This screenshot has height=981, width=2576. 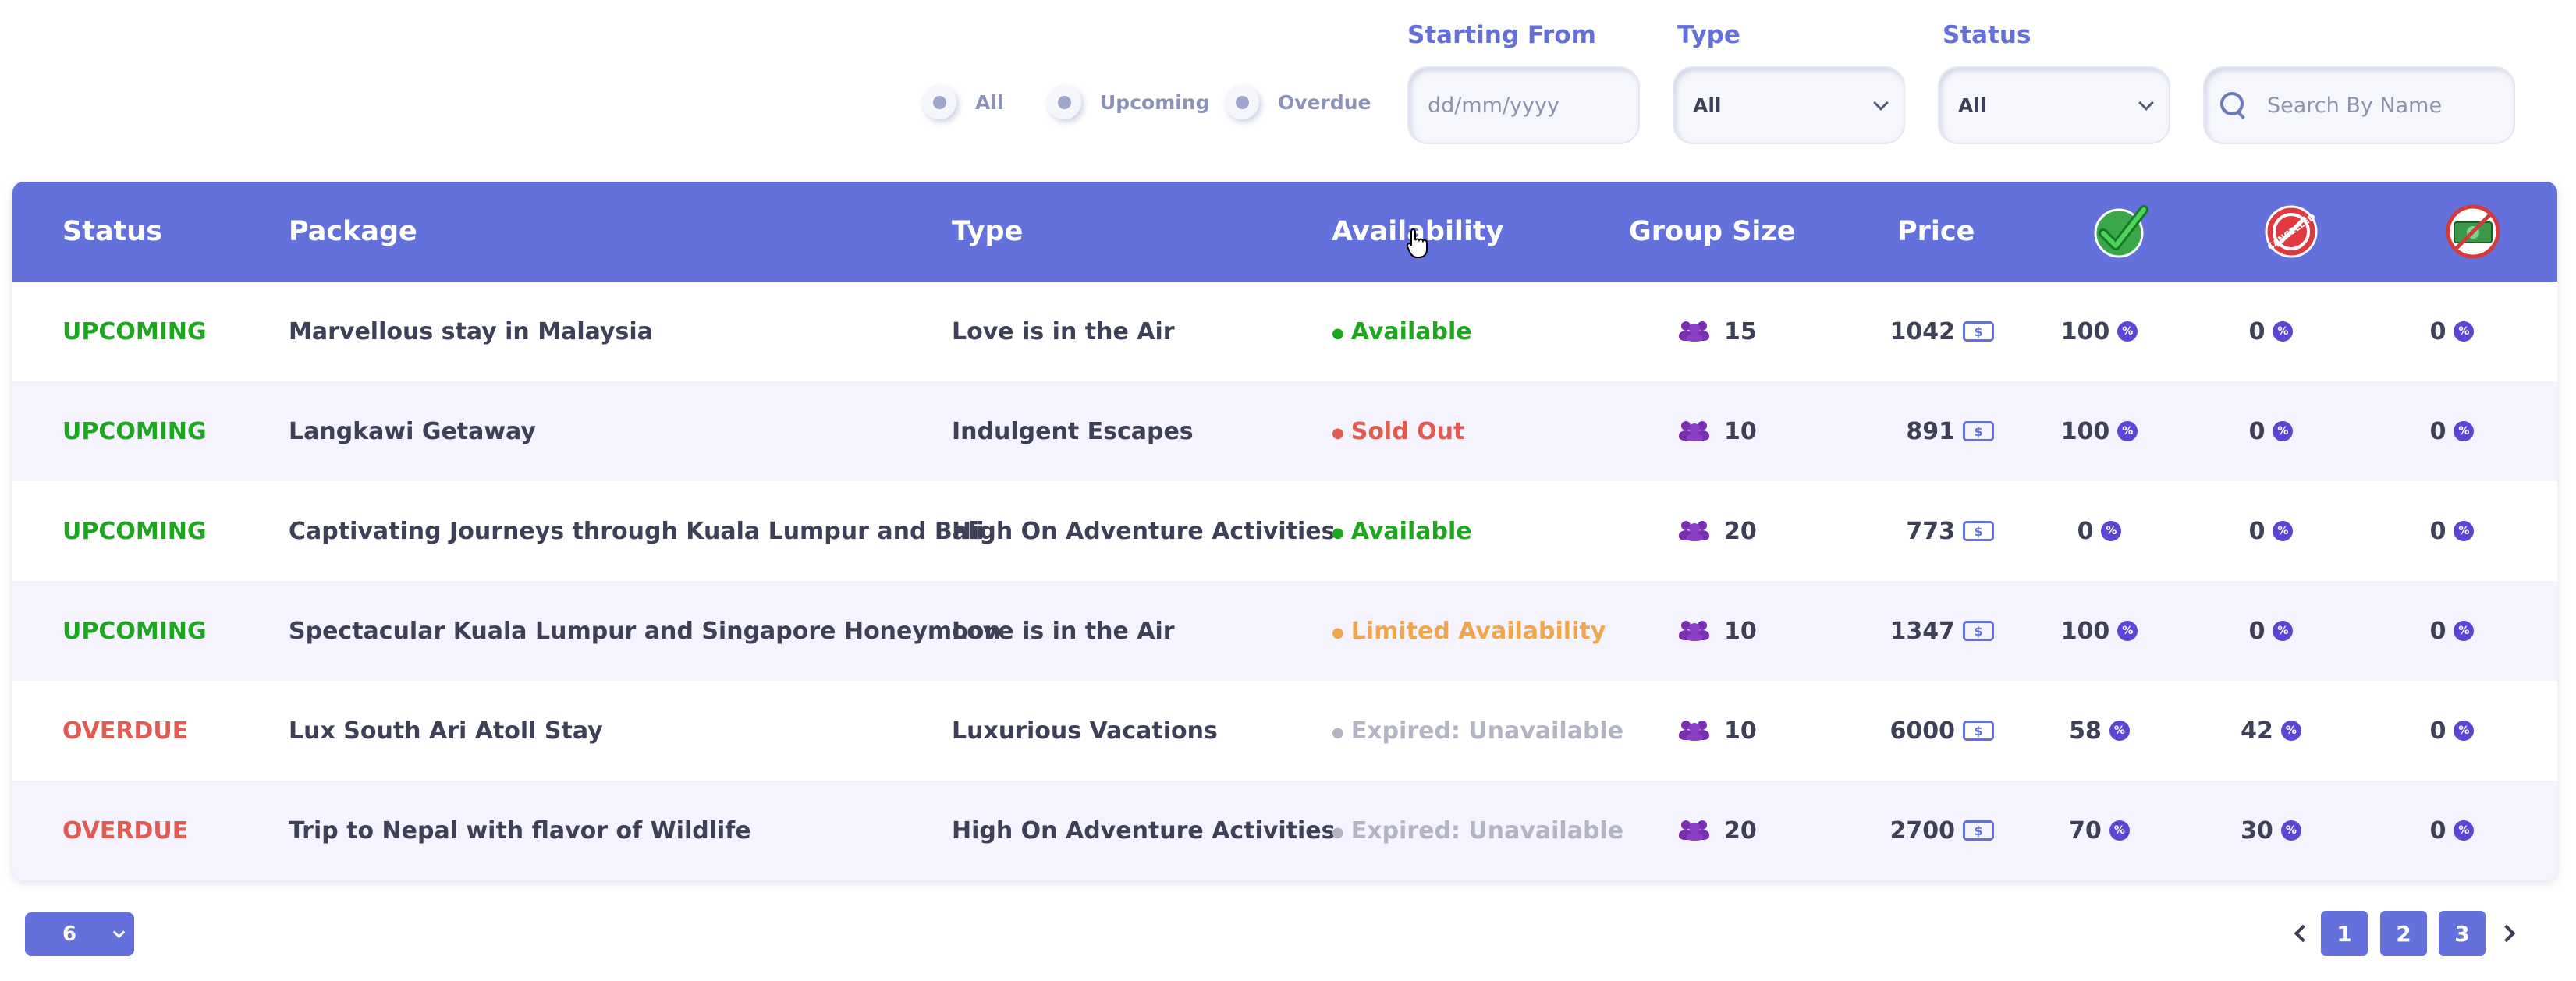 I want to click on cancelled-percent: 30, so click(x=2257, y=830).